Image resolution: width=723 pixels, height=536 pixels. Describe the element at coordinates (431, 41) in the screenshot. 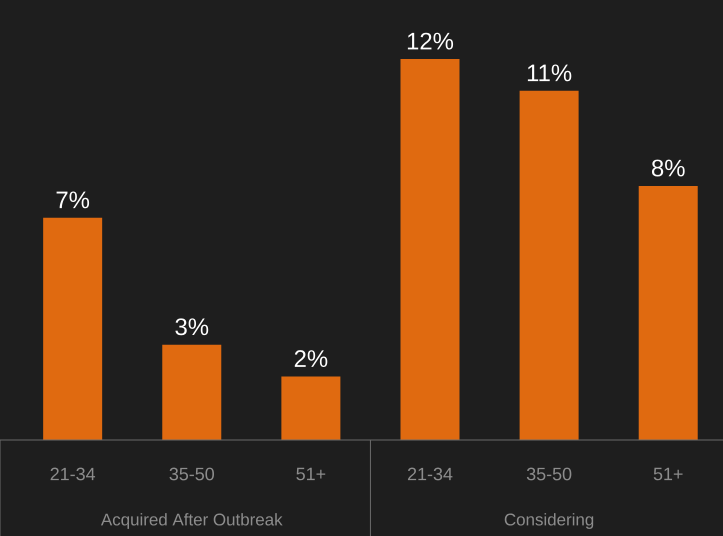

I see `data-label: 12%` at that location.